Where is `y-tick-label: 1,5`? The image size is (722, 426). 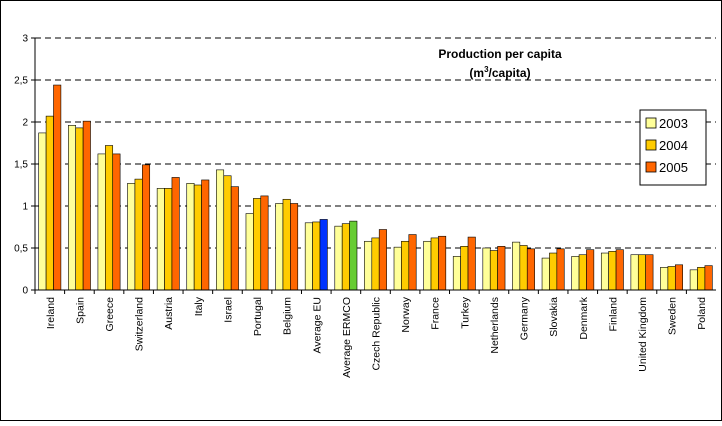
y-tick-label: 1,5 is located at coordinates (21, 165).